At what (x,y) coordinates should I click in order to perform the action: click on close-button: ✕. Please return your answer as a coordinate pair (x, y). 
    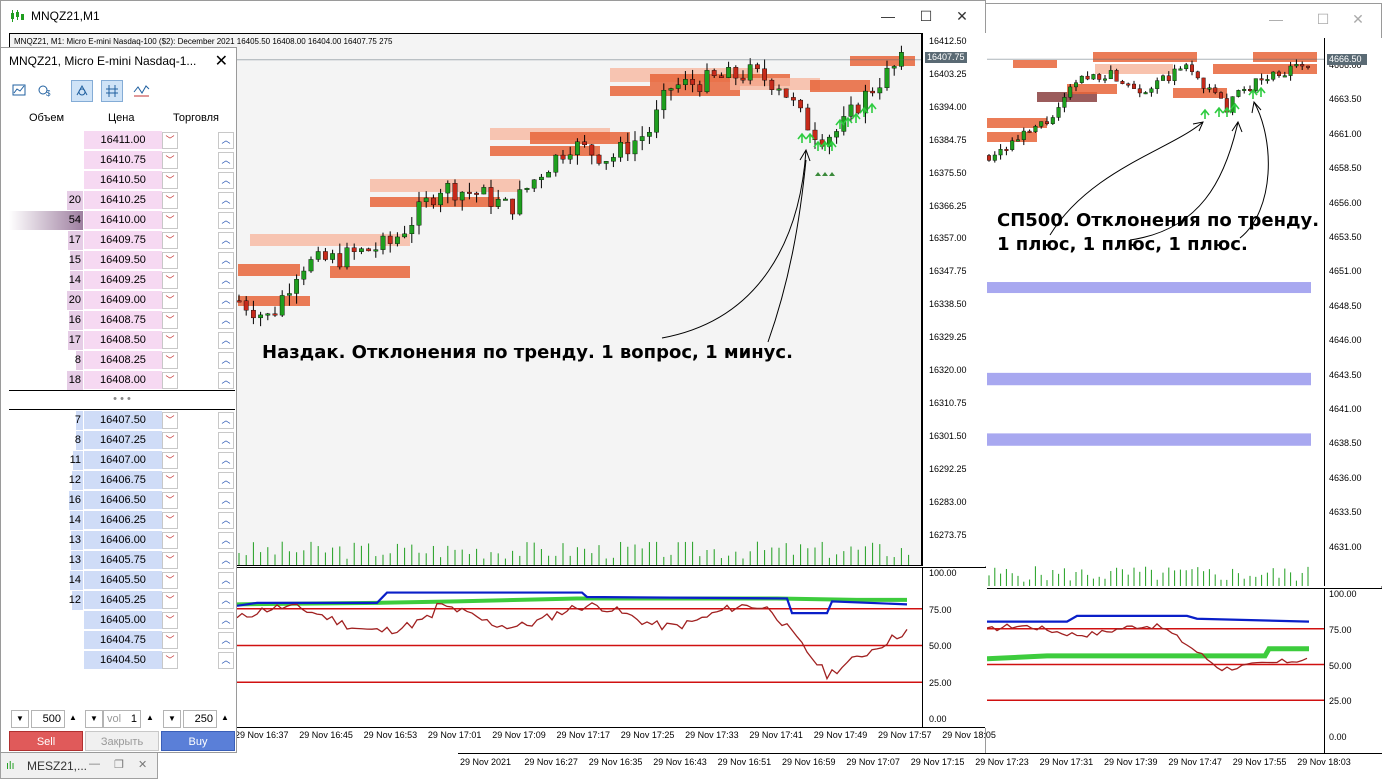
    Looking at the image, I should click on (962, 16).